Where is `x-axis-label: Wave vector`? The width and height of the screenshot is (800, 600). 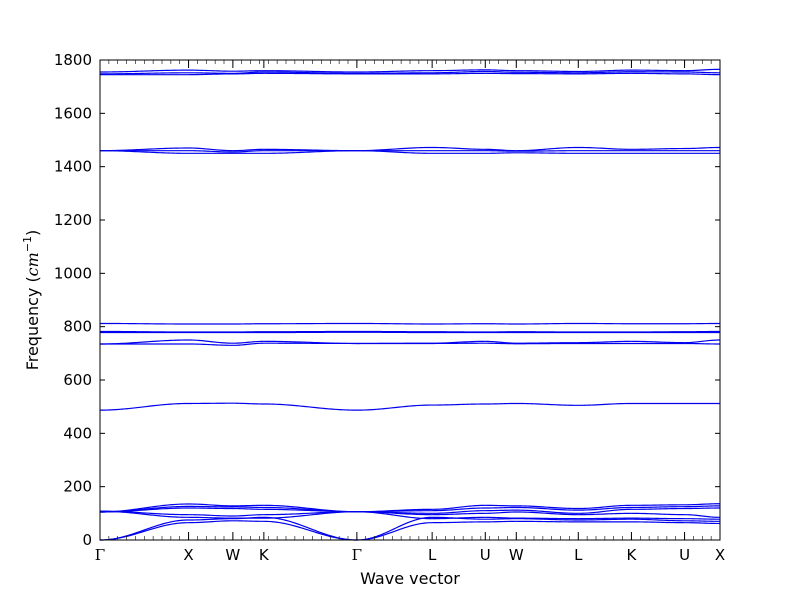 x-axis-label: Wave vector is located at coordinates (410, 578).